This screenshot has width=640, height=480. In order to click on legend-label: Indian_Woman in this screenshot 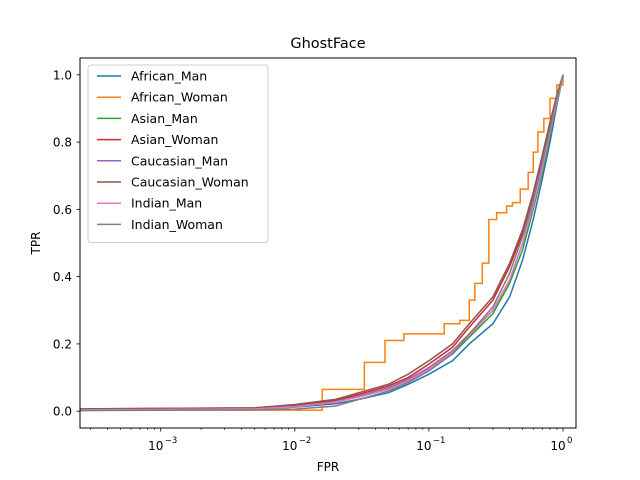, I will do `click(177, 224)`.